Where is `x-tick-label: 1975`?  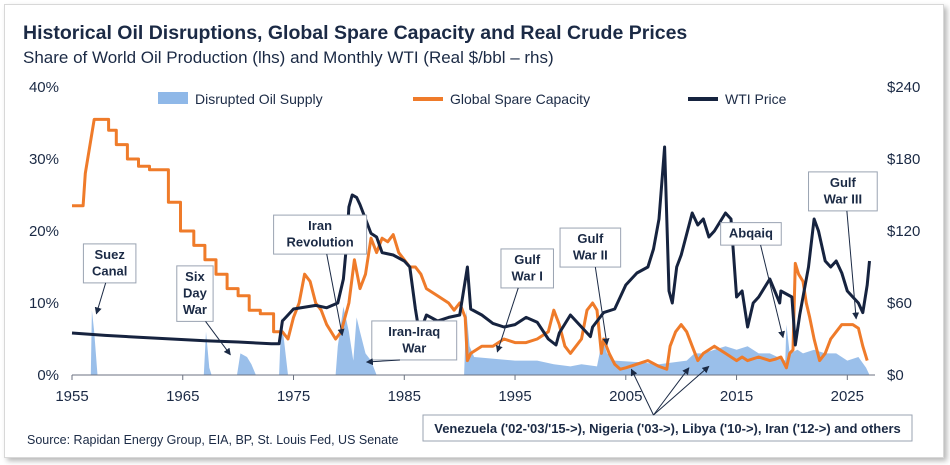
x-tick-label: 1975 is located at coordinates (293, 396).